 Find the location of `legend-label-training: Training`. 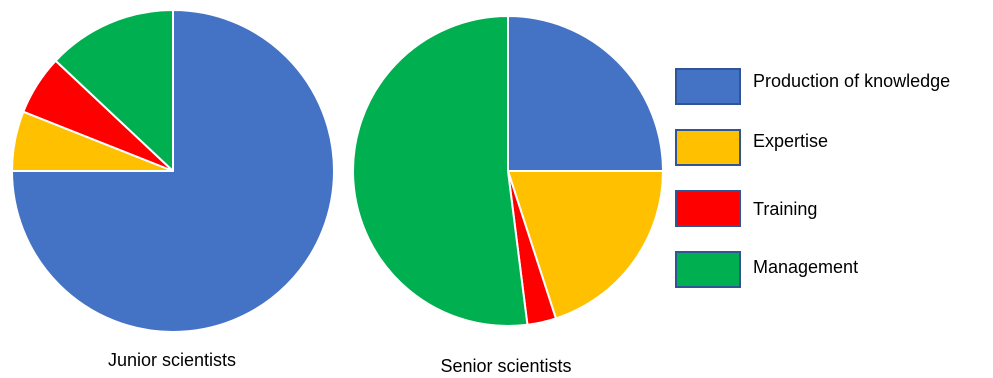

legend-label-training: Training is located at coordinates (785, 209).